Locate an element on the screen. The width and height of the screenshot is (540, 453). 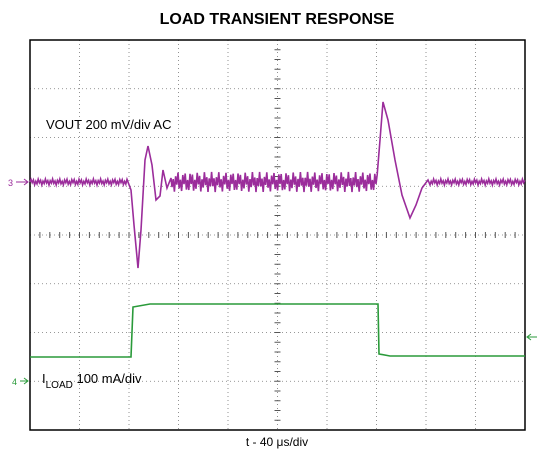
iload-trace is located at coordinates (277, 330).